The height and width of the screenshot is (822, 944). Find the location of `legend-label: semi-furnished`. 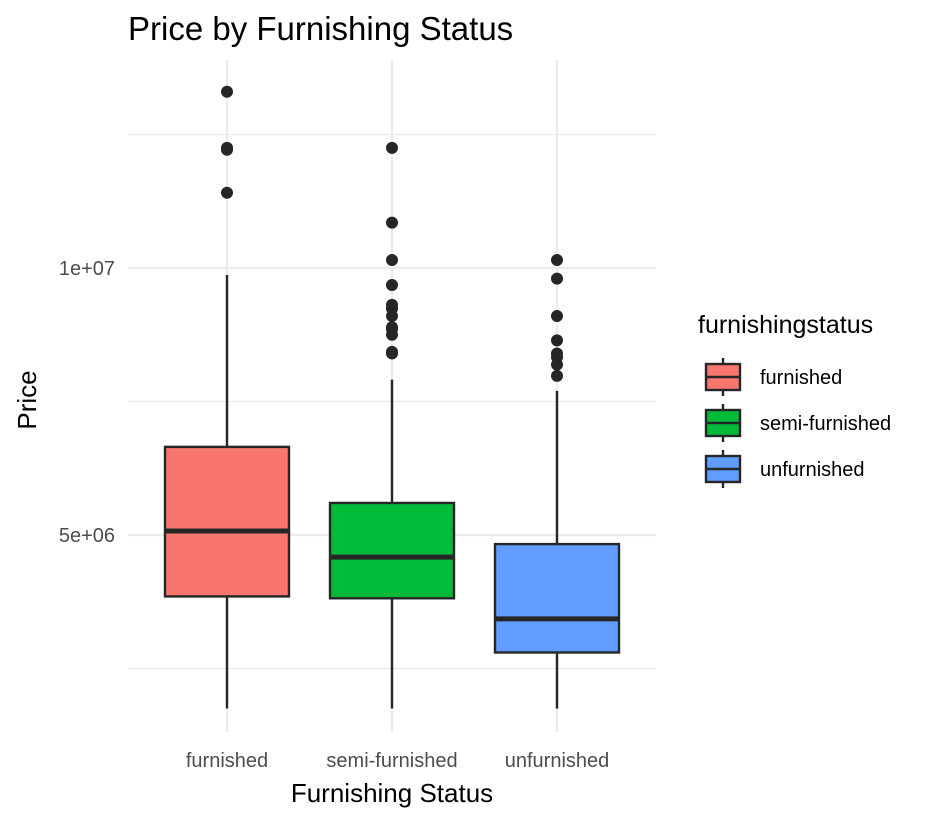

legend-label: semi-furnished is located at coordinates (825, 424).